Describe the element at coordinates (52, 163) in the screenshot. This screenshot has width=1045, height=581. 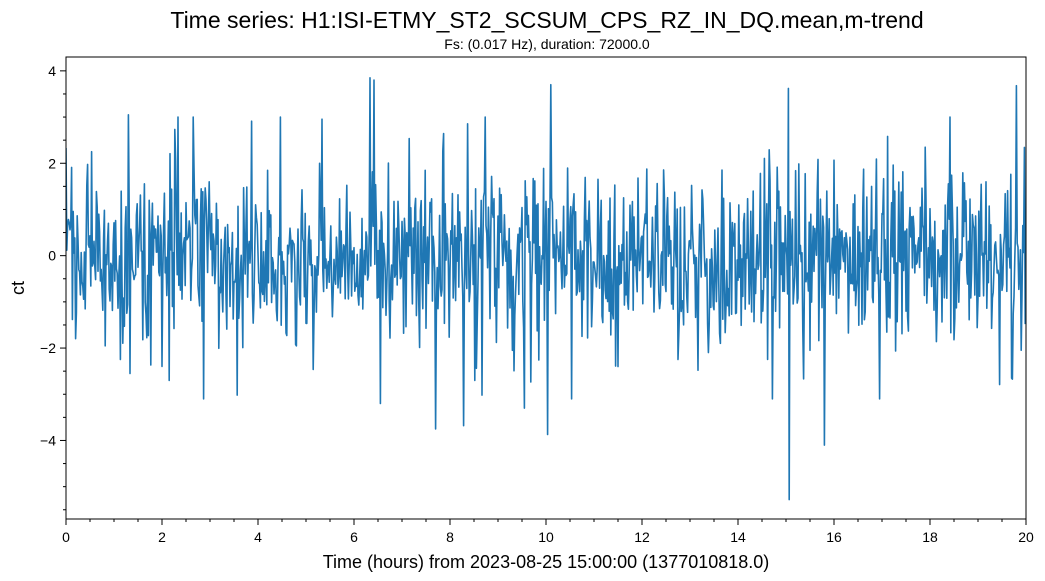
I see `y-tick-label: 2` at that location.